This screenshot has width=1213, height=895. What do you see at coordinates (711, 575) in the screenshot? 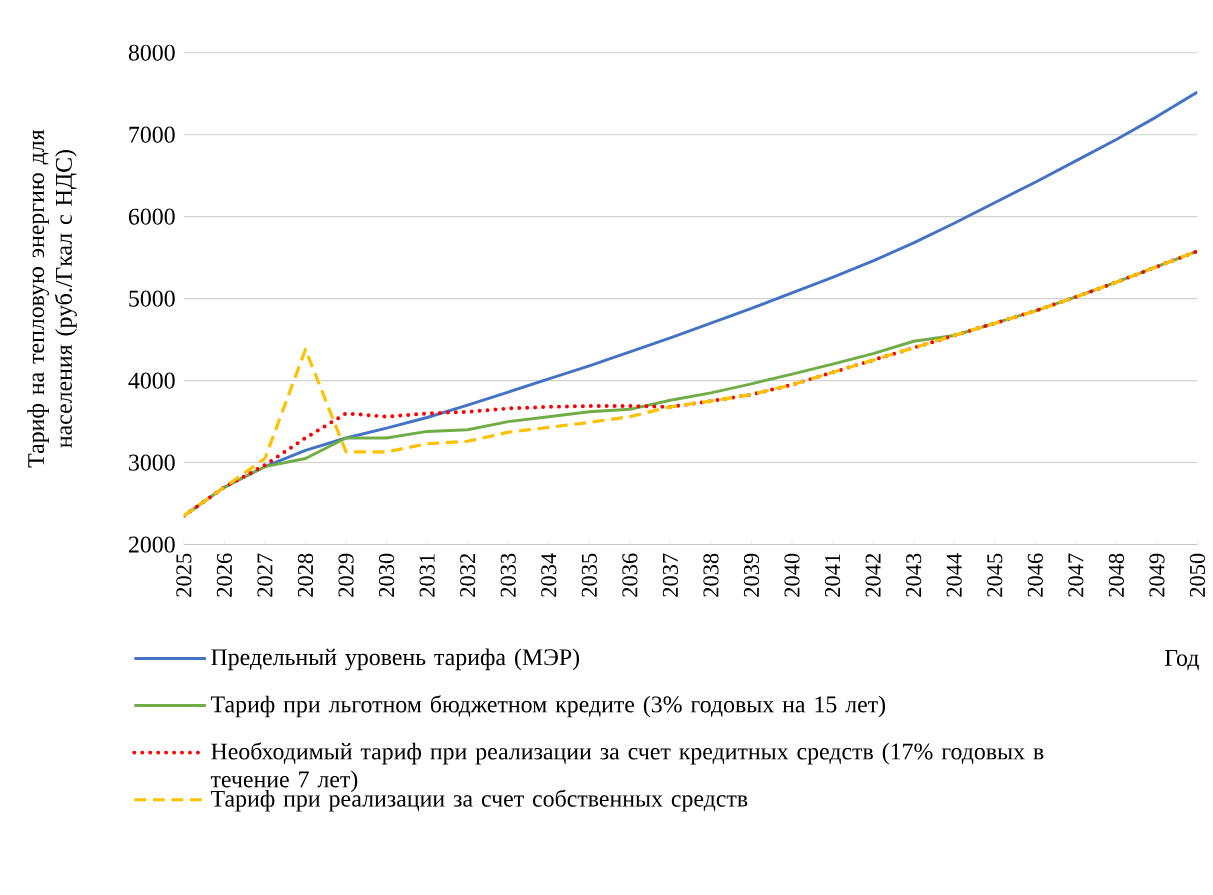
I see `x-tick-label: 2038` at bounding box center [711, 575].